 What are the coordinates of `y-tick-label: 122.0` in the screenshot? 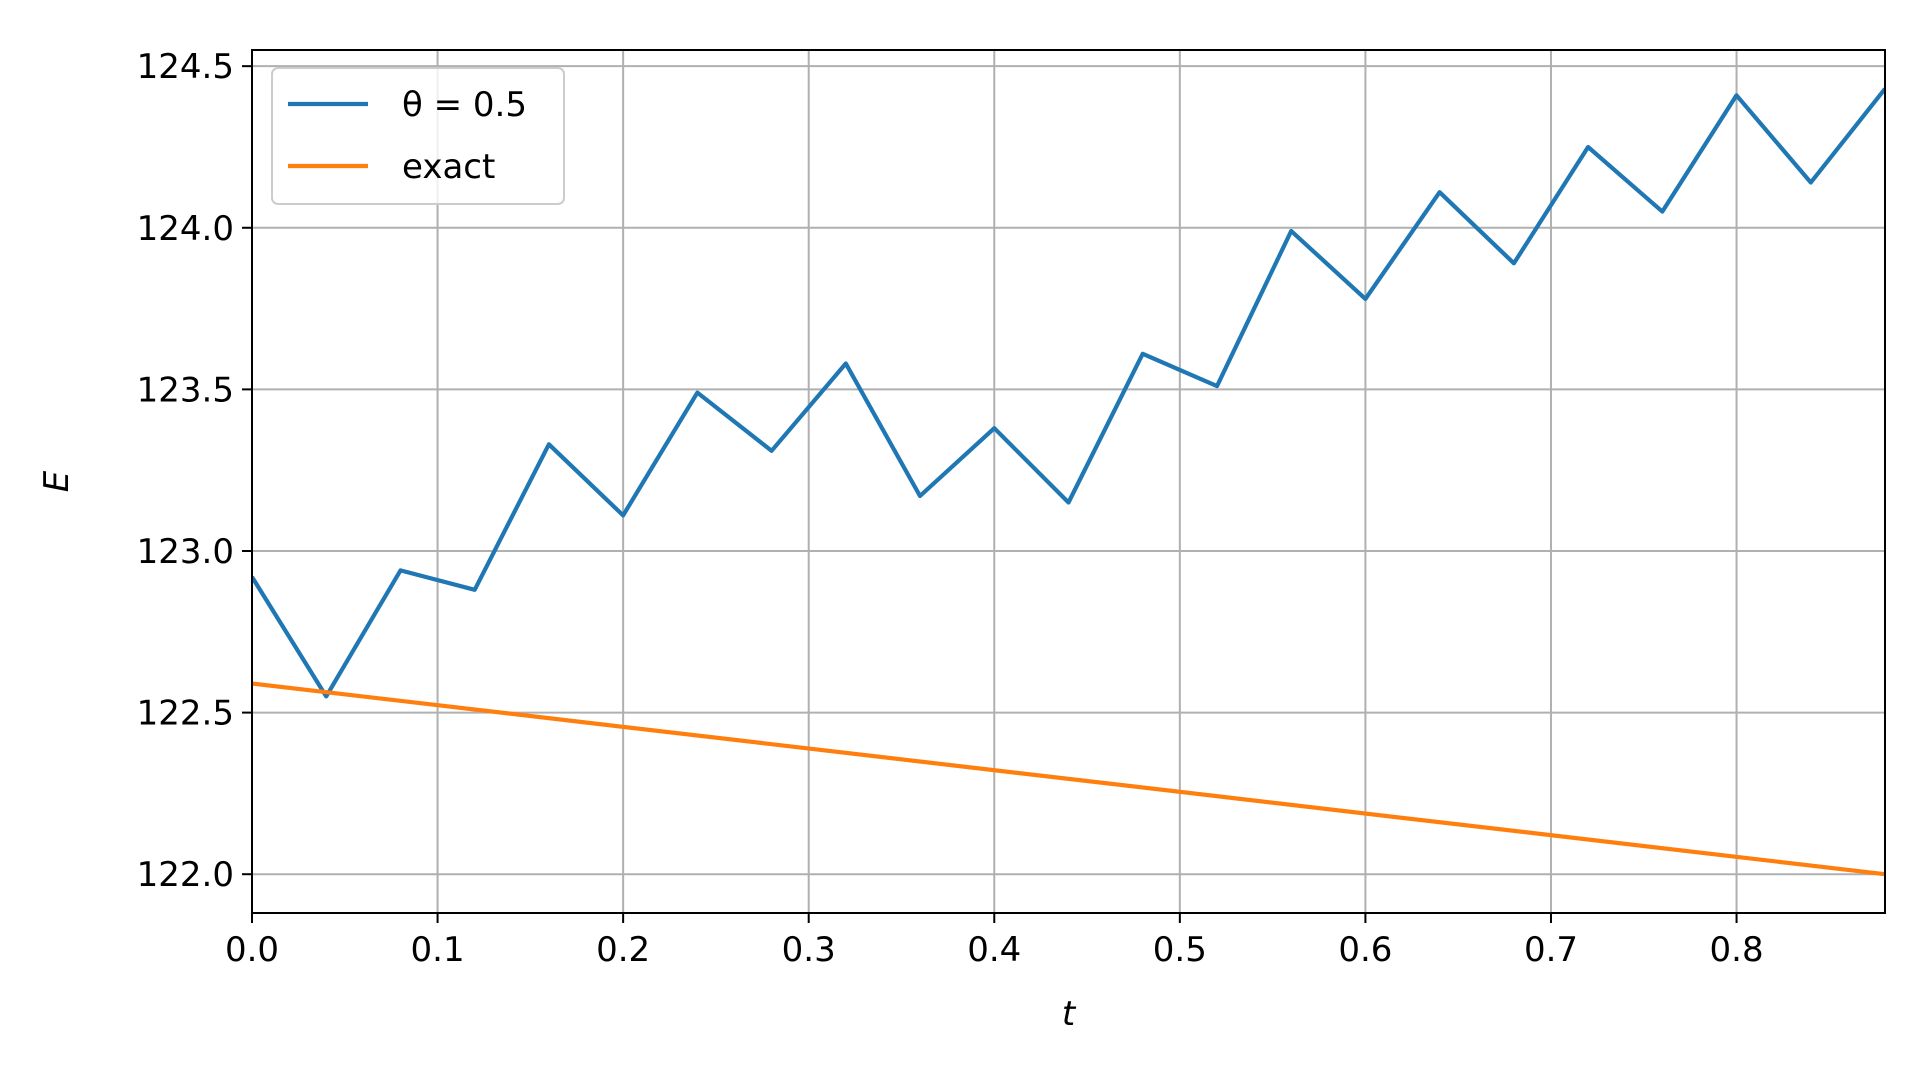 It's located at (185, 875).